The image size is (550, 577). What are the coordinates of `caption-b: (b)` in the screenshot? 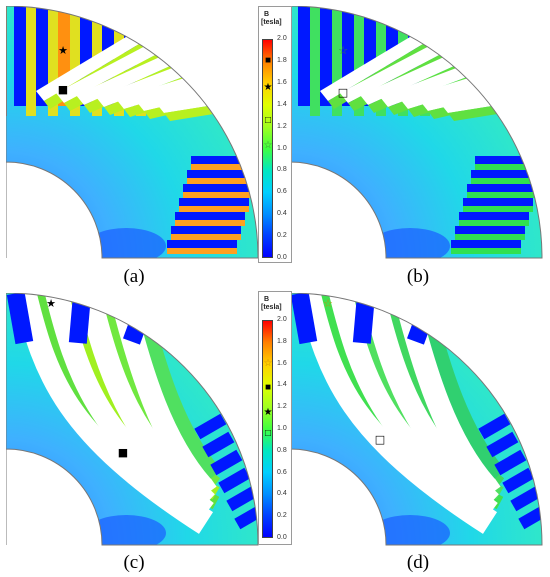 It's located at (418, 276).